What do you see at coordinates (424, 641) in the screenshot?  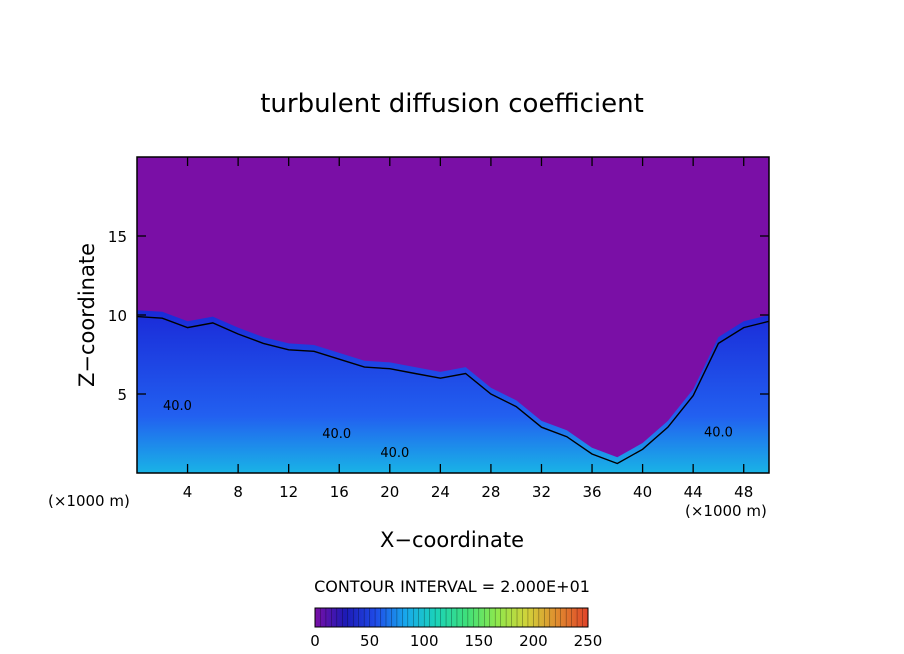 I see `colorbar-tick-label: 100` at bounding box center [424, 641].